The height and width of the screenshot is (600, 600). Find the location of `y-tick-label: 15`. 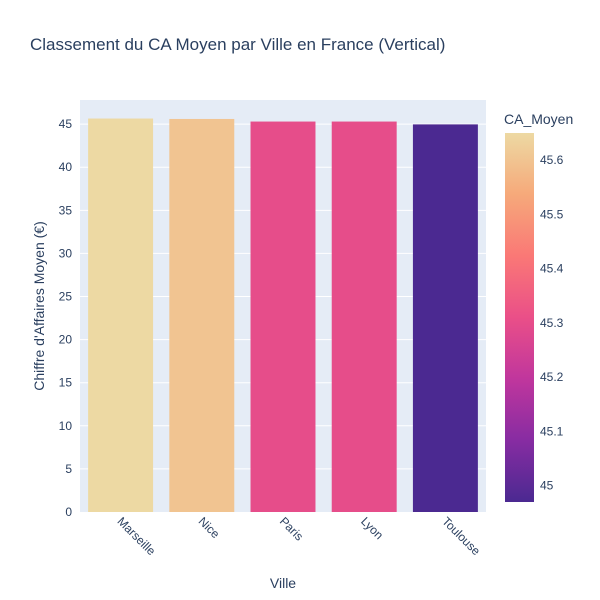

y-tick-label: 15 is located at coordinates (66, 383).